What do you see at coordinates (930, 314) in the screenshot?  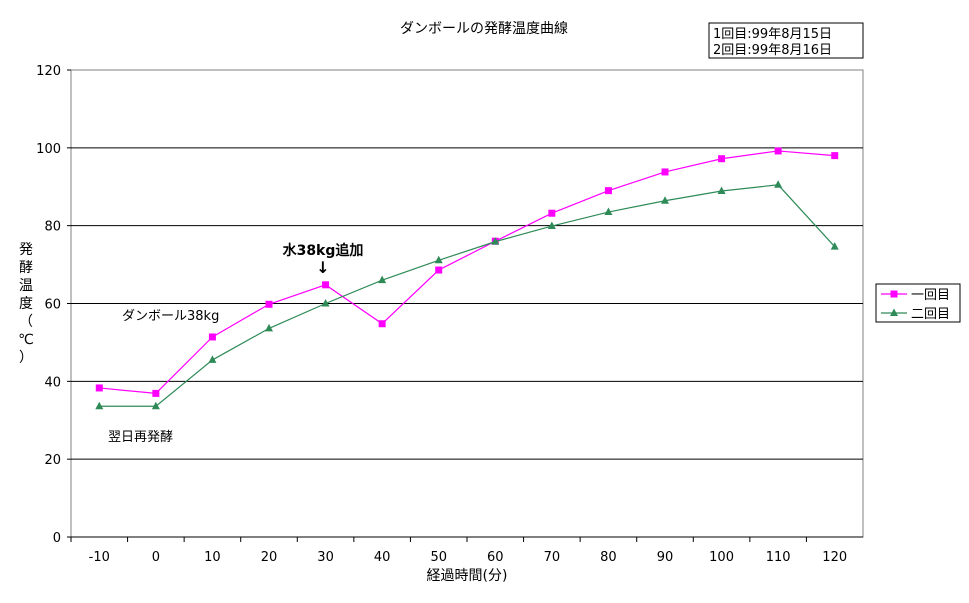 I see `legend-label: 二回目` at bounding box center [930, 314].